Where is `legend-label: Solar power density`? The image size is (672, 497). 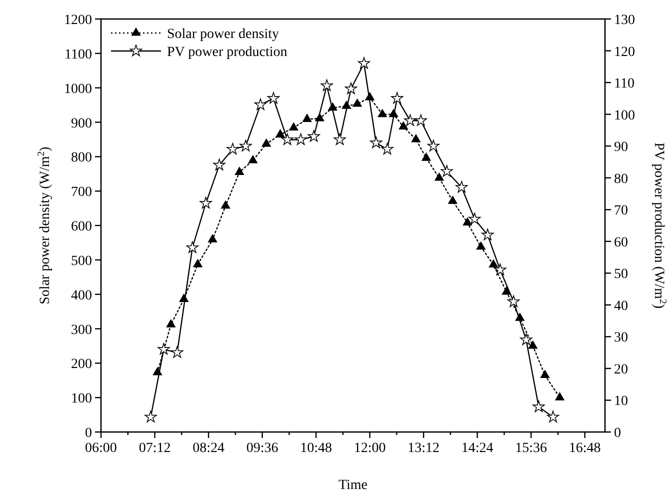 legend-label: Solar power density is located at coordinates (223, 34).